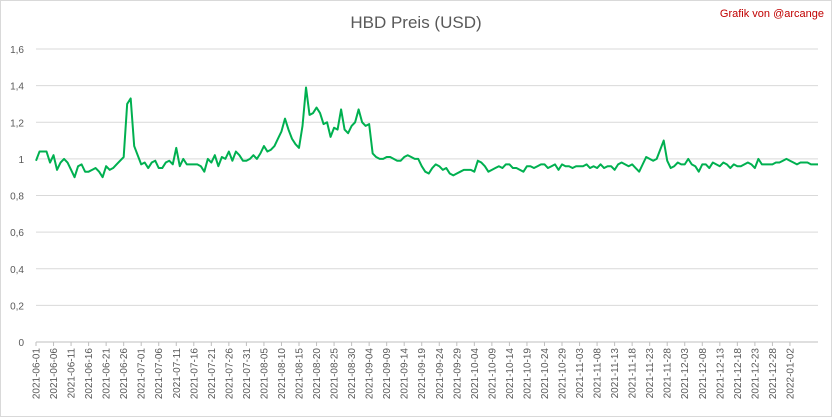 This screenshot has height=417, width=832. Describe the element at coordinates (21, 160) in the screenshot. I see `y-tick-label: 1` at that location.